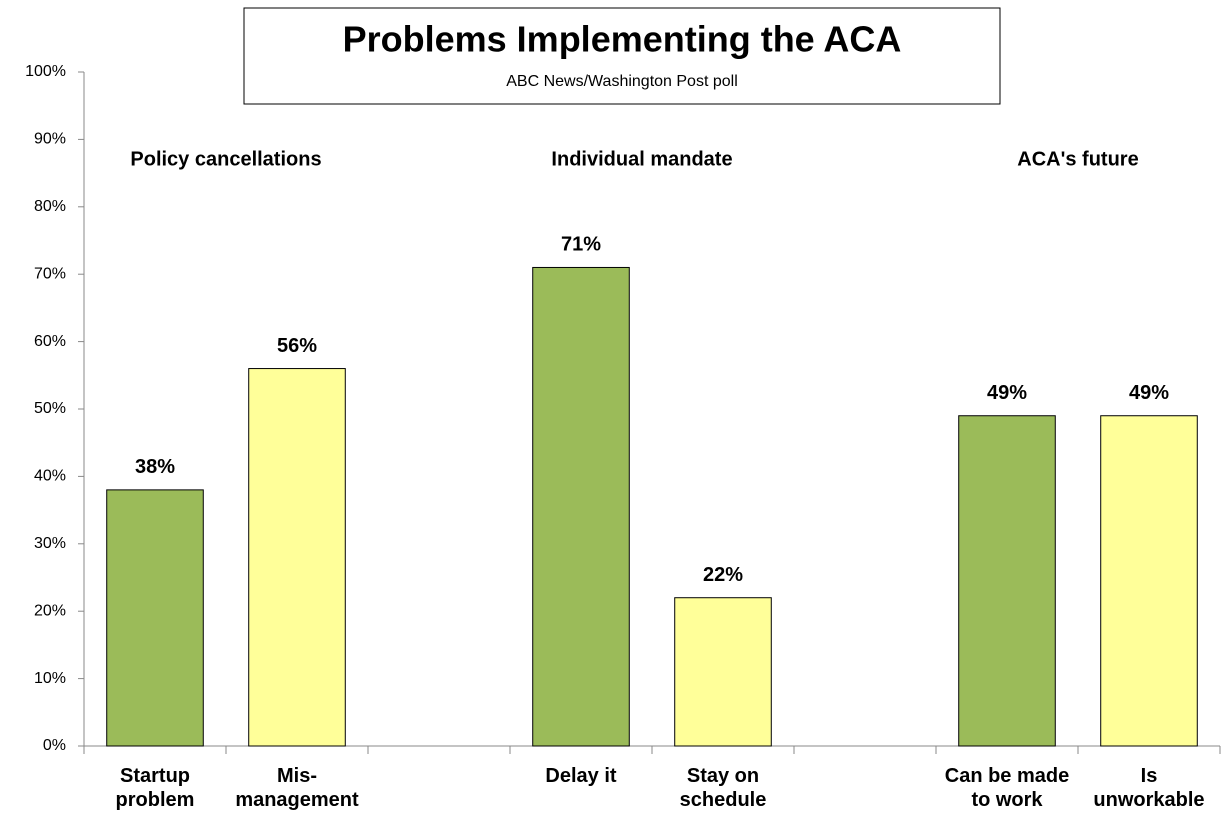  I want to click on y-tick-label: 0%, so click(54, 745).